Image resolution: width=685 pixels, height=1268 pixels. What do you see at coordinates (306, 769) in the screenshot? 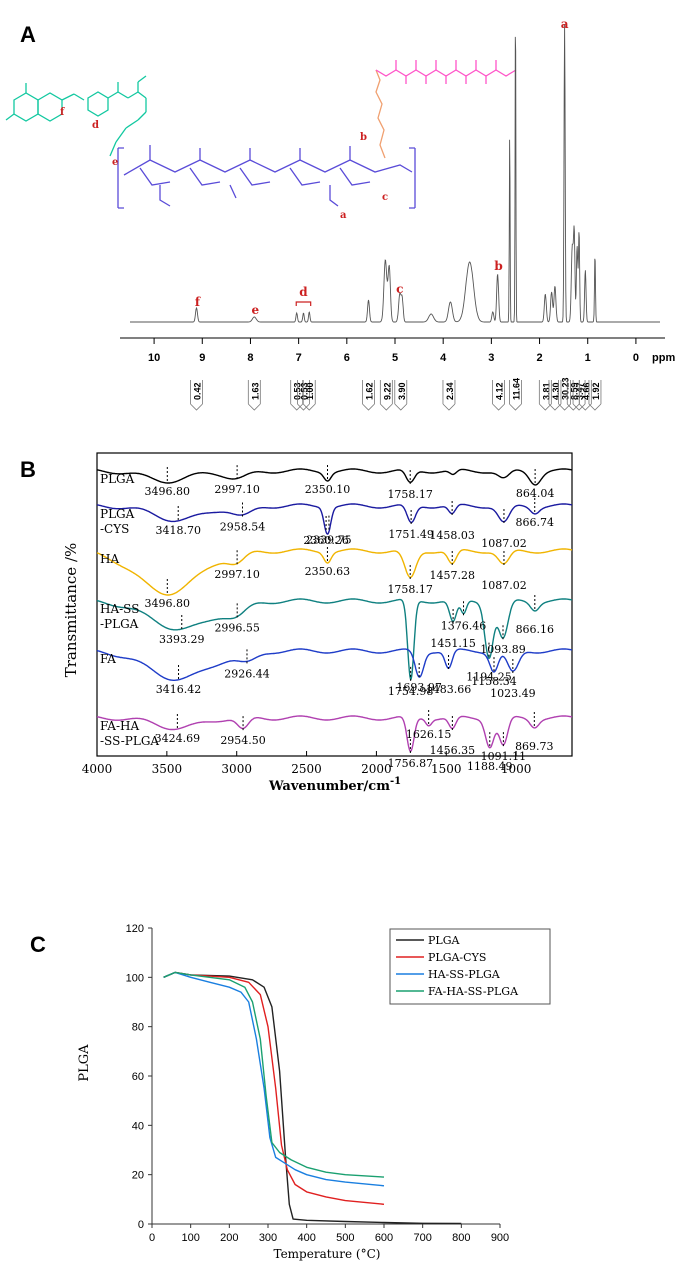
I see `ftir-x-tick-label: 2500` at bounding box center [306, 769].